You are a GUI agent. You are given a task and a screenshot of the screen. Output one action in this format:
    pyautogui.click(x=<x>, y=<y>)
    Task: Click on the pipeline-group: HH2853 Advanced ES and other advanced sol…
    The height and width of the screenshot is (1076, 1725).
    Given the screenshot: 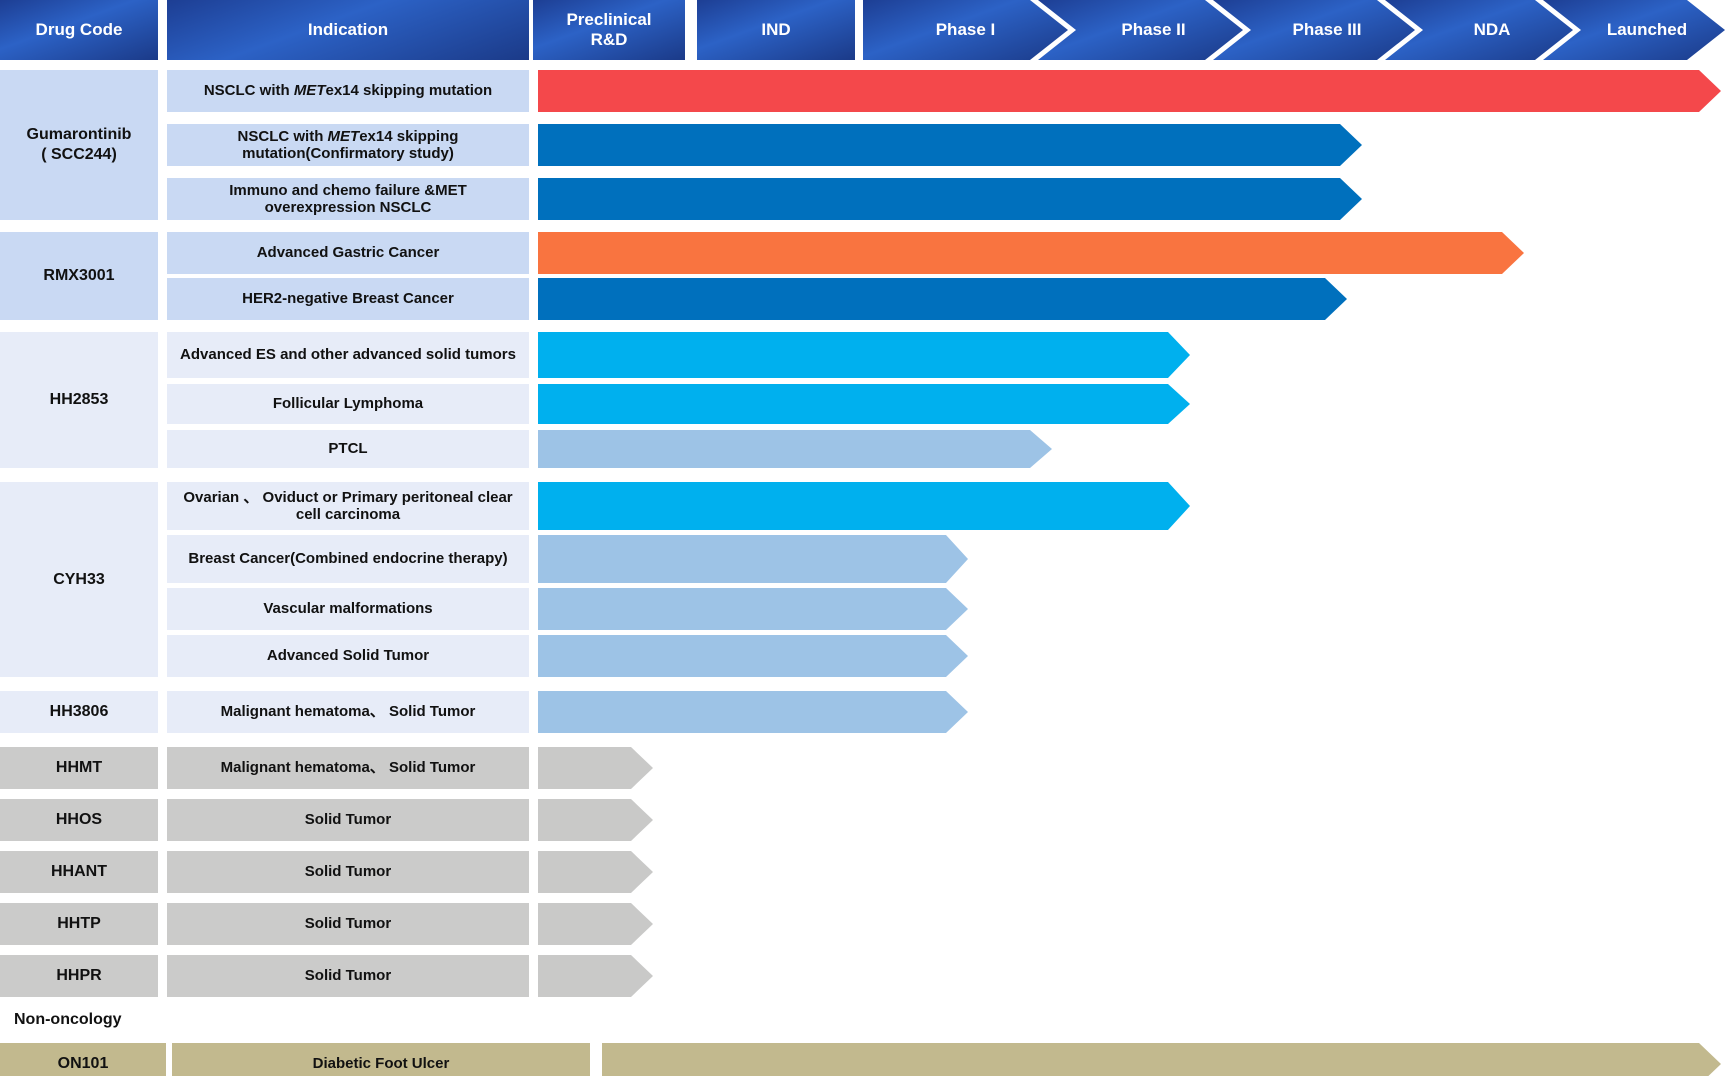 What is the action you would take?
    pyautogui.click(x=862, y=400)
    